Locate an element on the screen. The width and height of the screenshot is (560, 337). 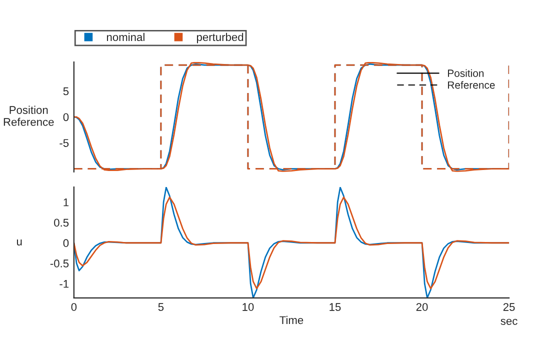
x-tick-label: 25 is located at coordinates (509, 307).